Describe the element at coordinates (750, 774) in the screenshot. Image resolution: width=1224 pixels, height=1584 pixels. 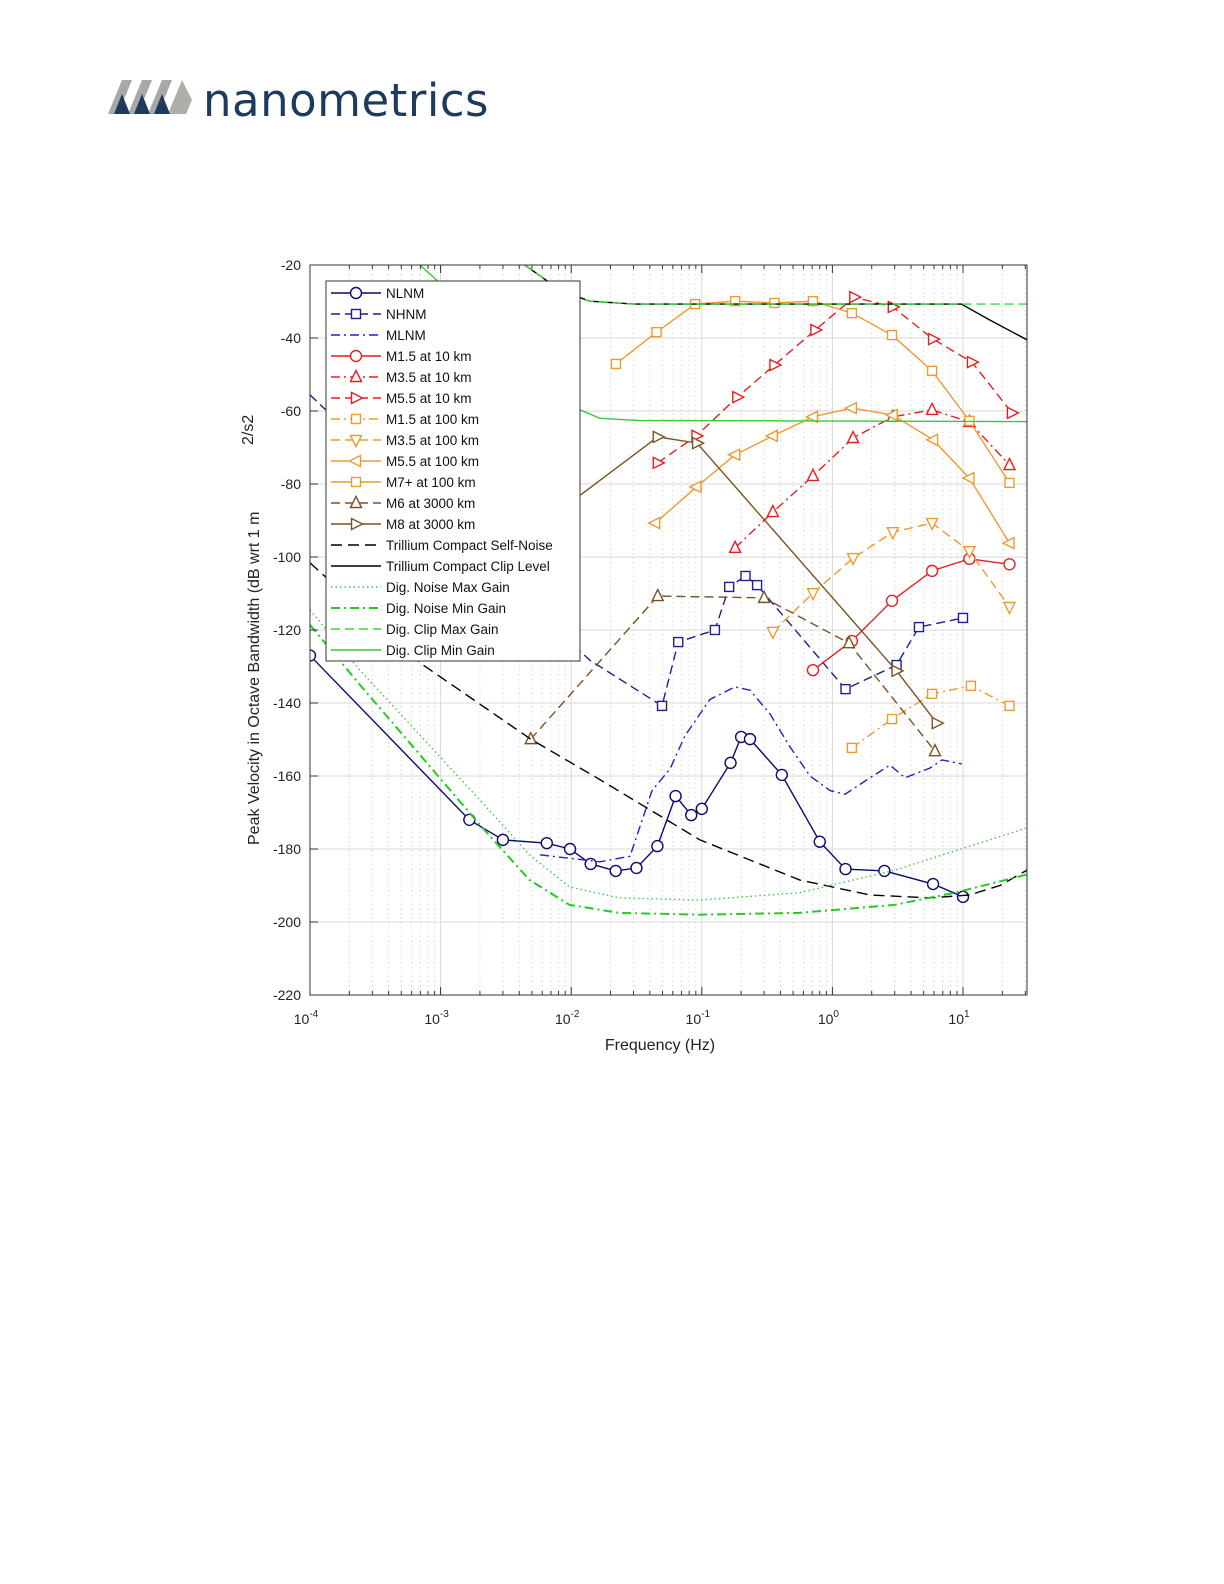
I see `series-mlnm` at that location.